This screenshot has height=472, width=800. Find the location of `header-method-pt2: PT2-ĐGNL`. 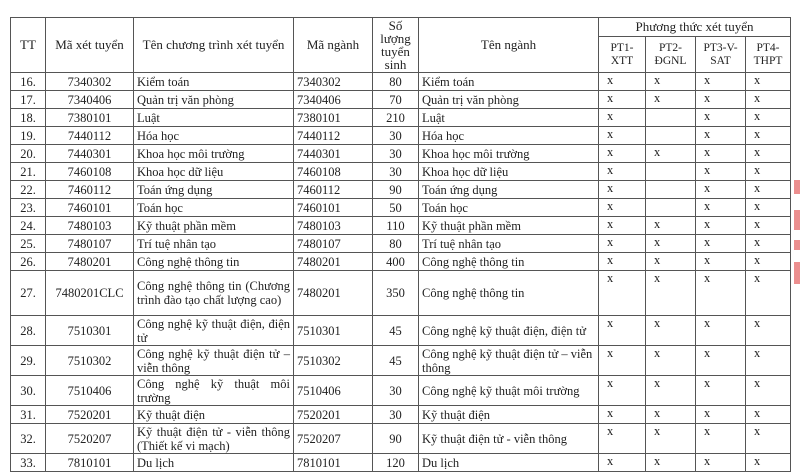

header-method-pt2: PT2-ĐGNL is located at coordinates (670, 54).